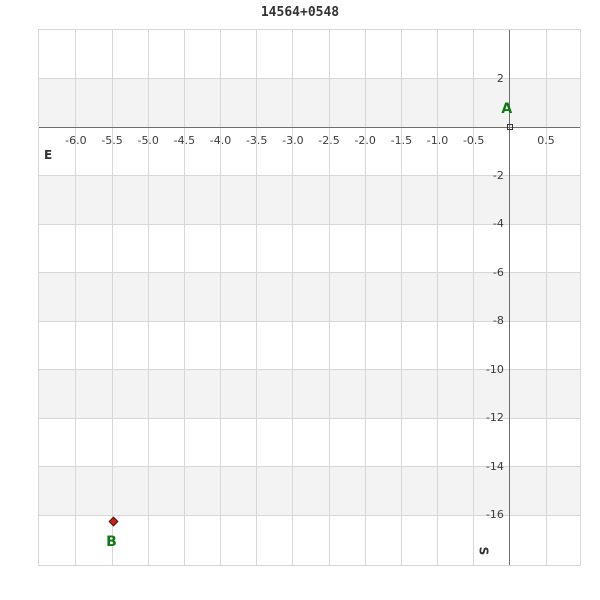  What do you see at coordinates (494, 418) in the screenshot?
I see `y-tick-label: -12` at bounding box center [494, 418].